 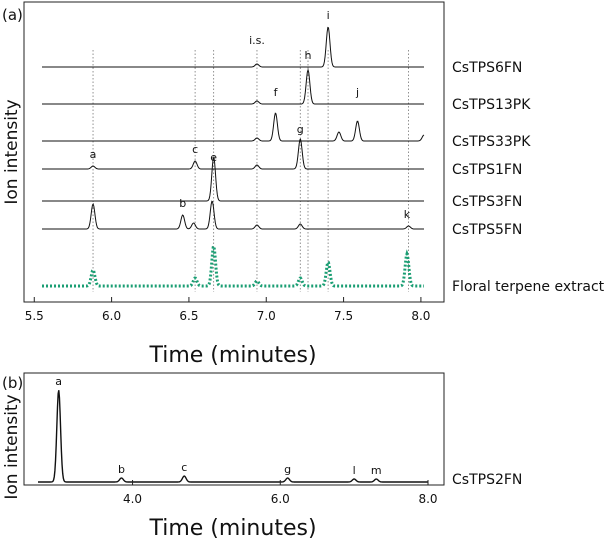 I want to click on trace-floral-terpene-extract, so click(x=233, y=265).